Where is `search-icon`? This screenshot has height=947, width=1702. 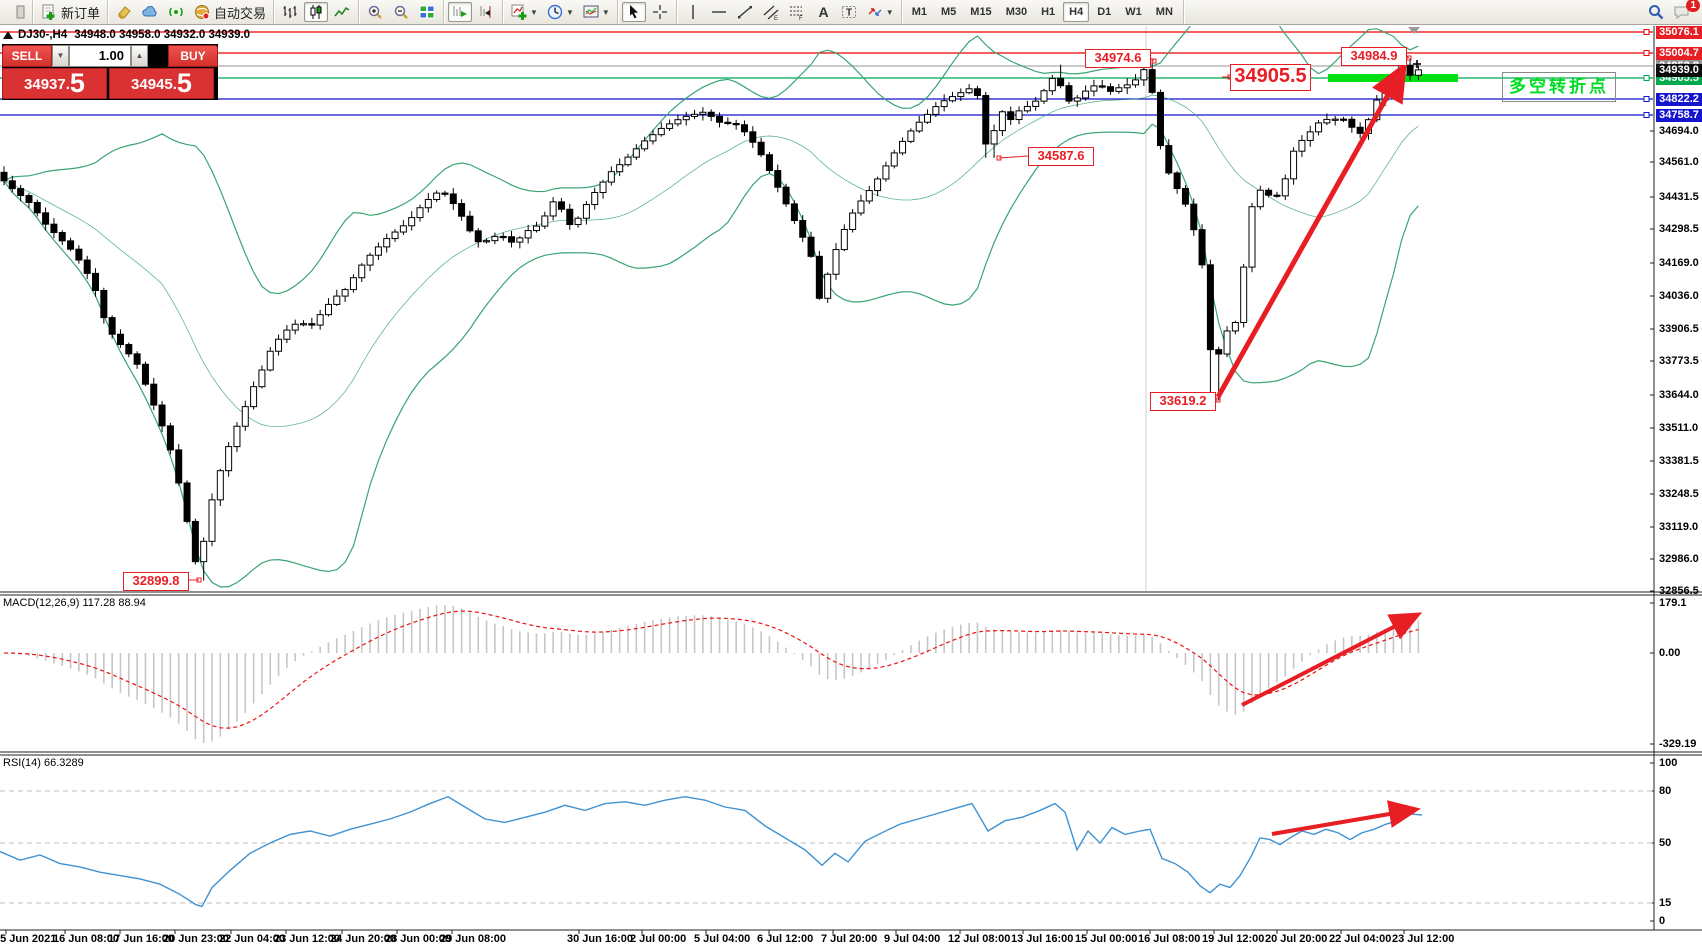 search-icon is located at coordinates (1656, 12).